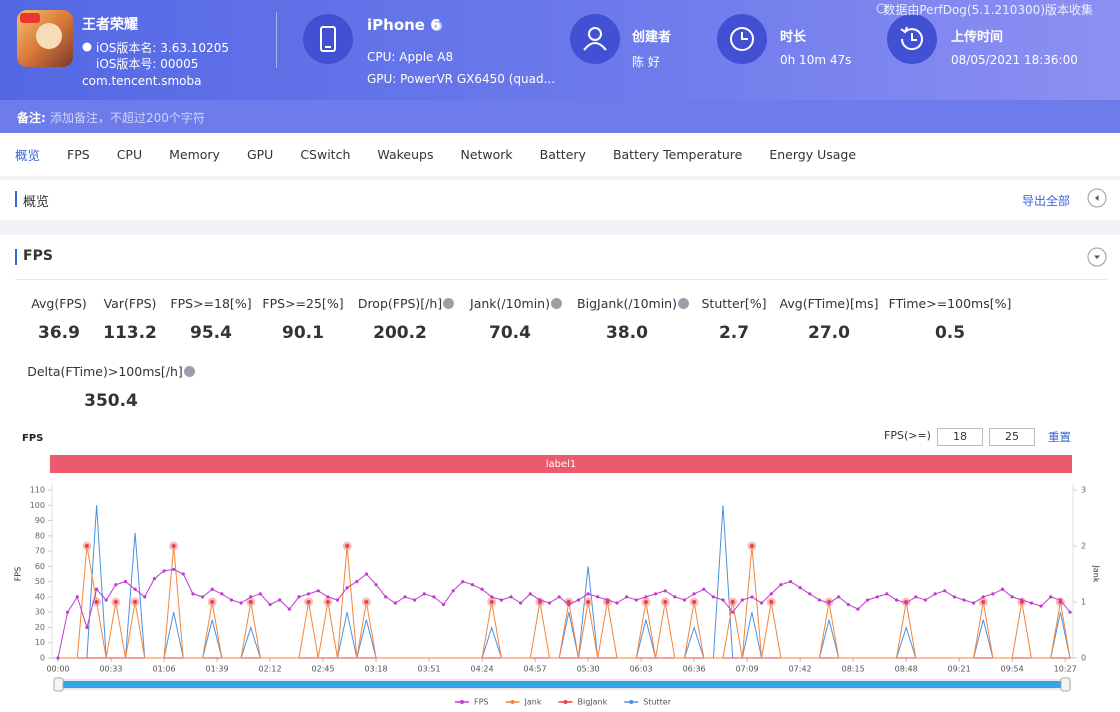 The height and width of the screenshot is (712, 1120). I want to click on creator-label: 创建者, so click(652, 37).